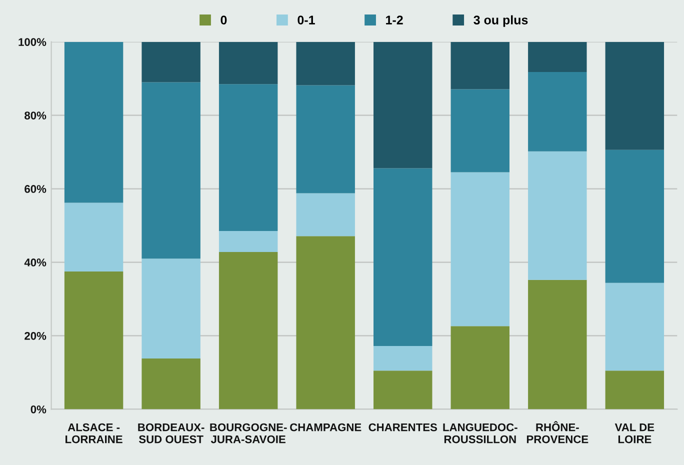 The height and width of the screenshot is (465, 684). Describe the element at coordinates (32, 42) in the screenshot. I see `y-tick-label: 100%` at that location.